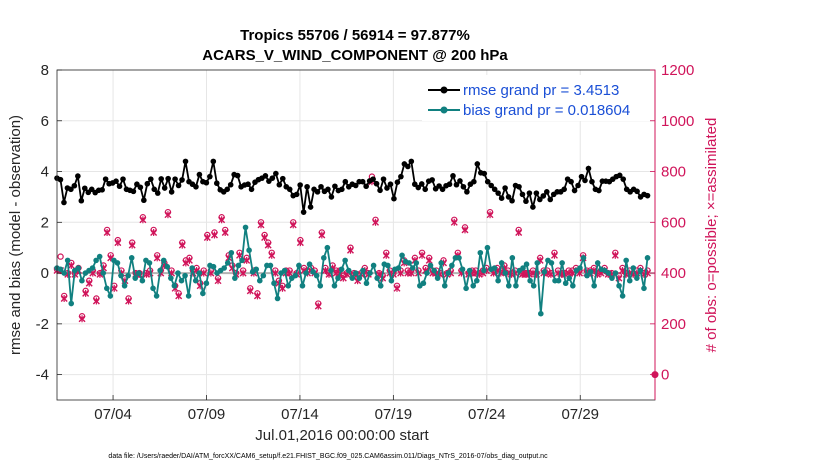 This screenshot has height=470, width=830. Describe the element at coordinates (355, 35) in the screenshot. I see `chart-title-line1: Tropics 55706 / 56914 = 97.877%` at that location.